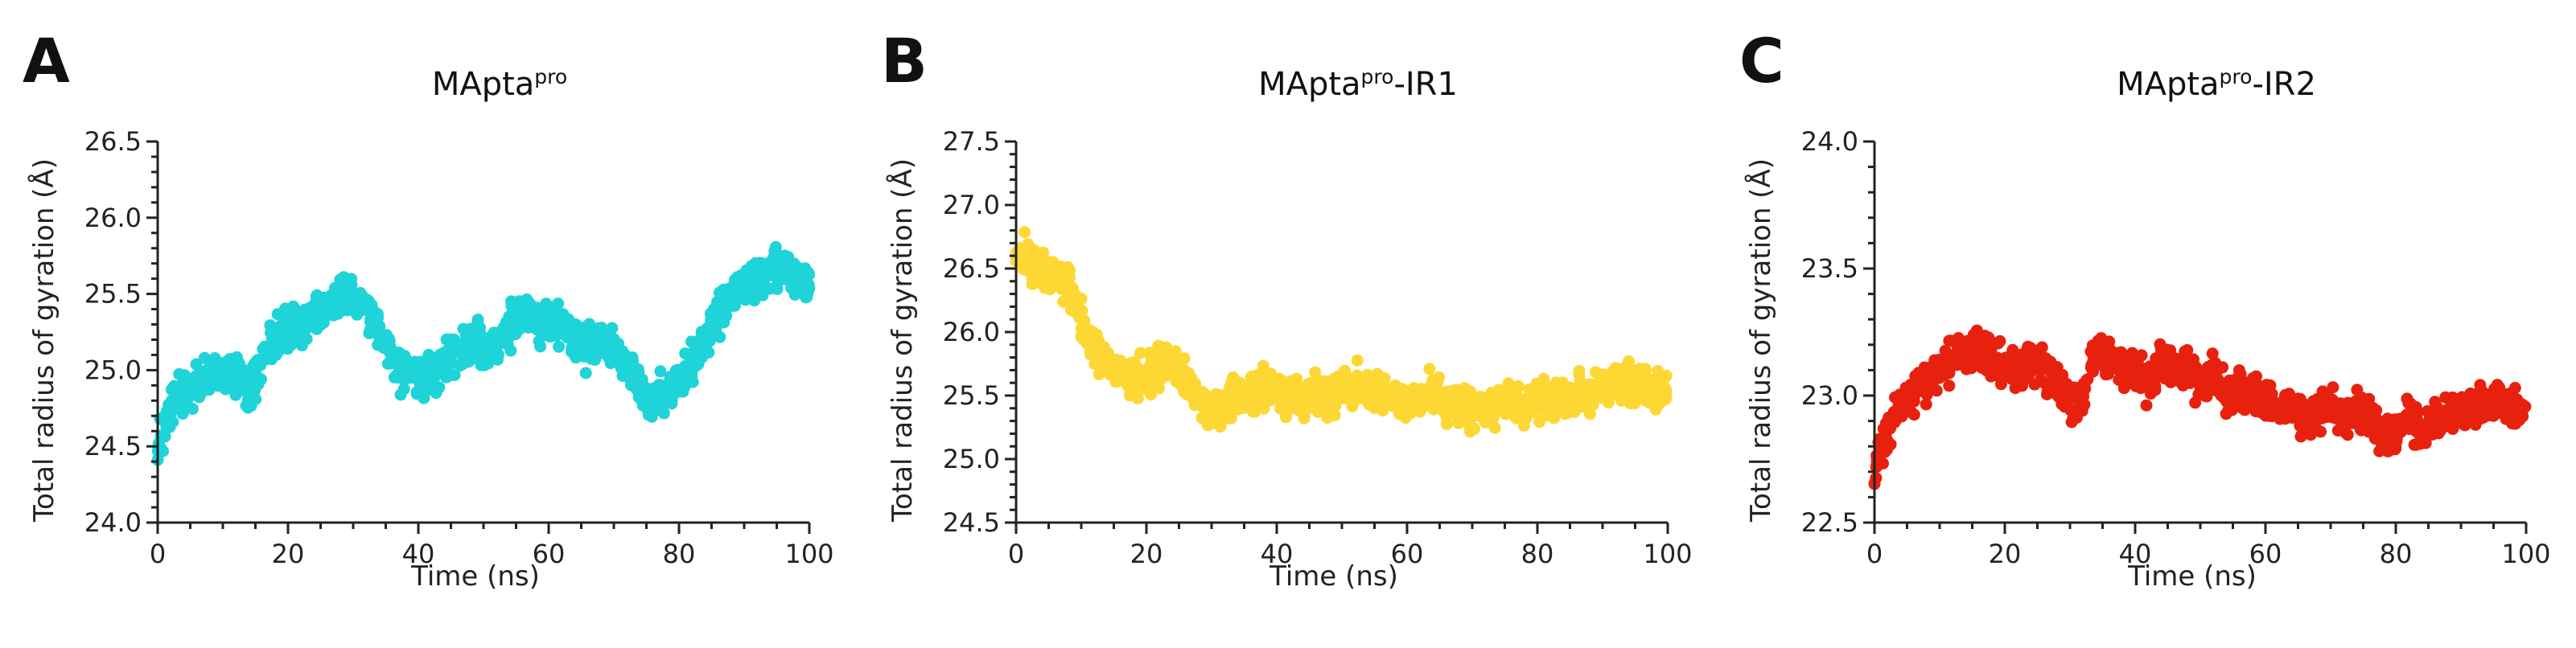  Describe the element at coordinates (113, 141) in the screenshot. I see `y-tick-label: 26.5` at that location.